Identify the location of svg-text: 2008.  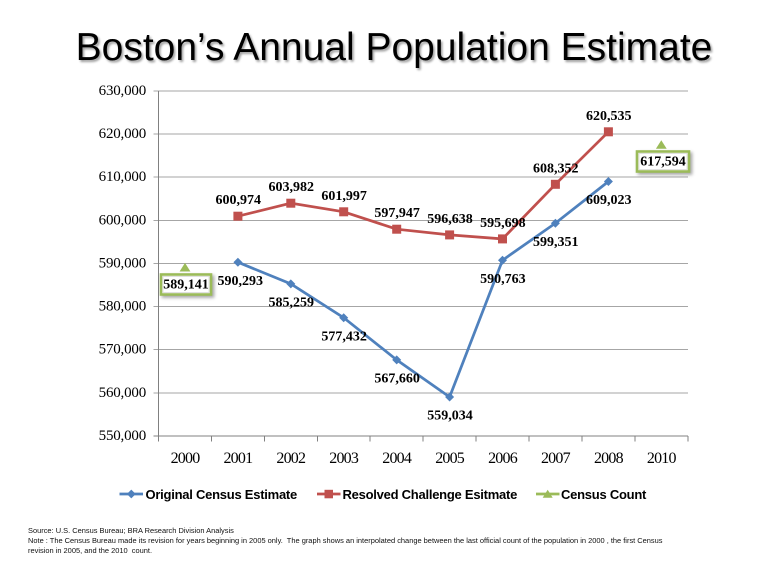
(609, 458).